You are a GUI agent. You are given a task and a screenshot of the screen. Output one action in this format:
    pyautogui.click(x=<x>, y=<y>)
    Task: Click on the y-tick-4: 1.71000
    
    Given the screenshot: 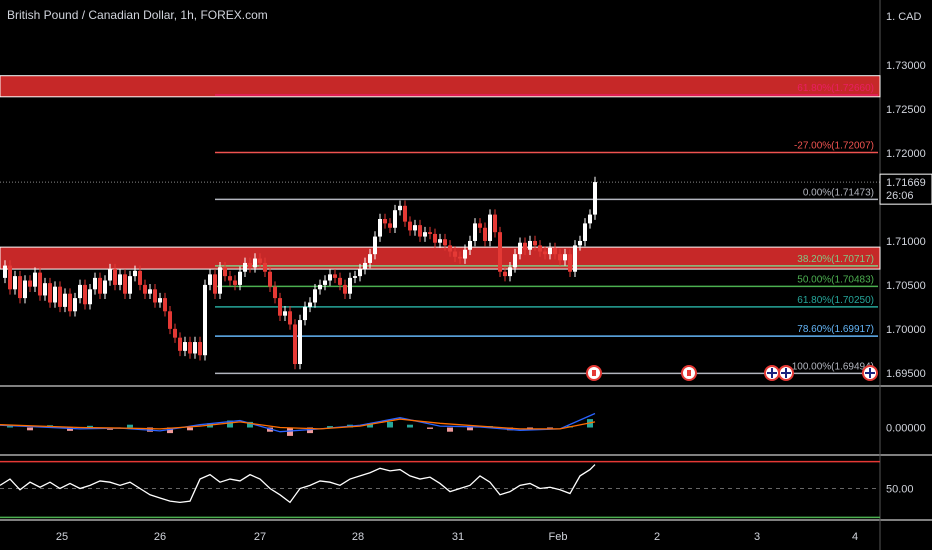 What is the action you would take?
    pyautogui.click(x=906, y=242)
    